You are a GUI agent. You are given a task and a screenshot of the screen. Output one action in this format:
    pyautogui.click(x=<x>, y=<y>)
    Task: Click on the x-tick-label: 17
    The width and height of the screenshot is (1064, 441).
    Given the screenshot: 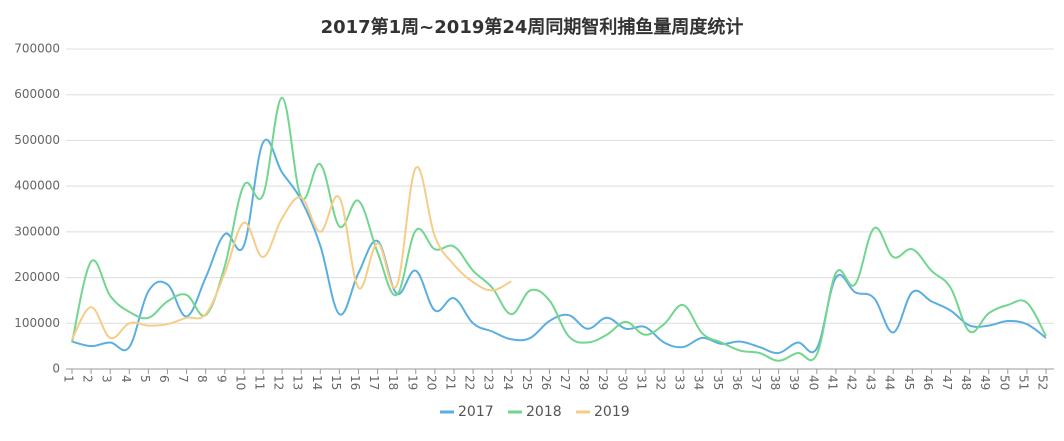 What is the action you would take?
    pyautogui.click(x=374, y=382)
    